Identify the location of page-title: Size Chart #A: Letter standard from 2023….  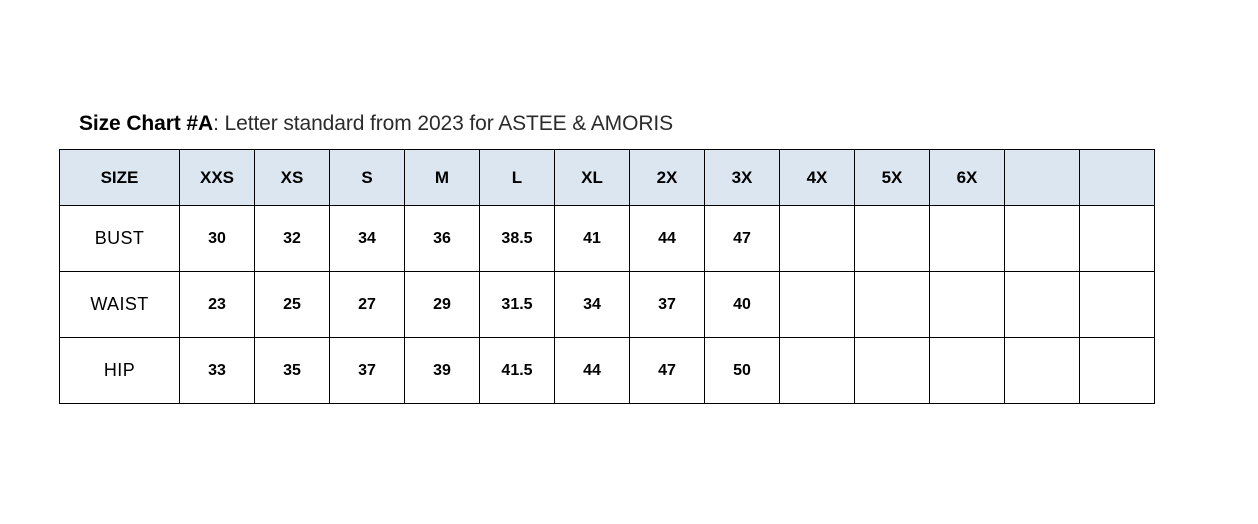
(376, 124).